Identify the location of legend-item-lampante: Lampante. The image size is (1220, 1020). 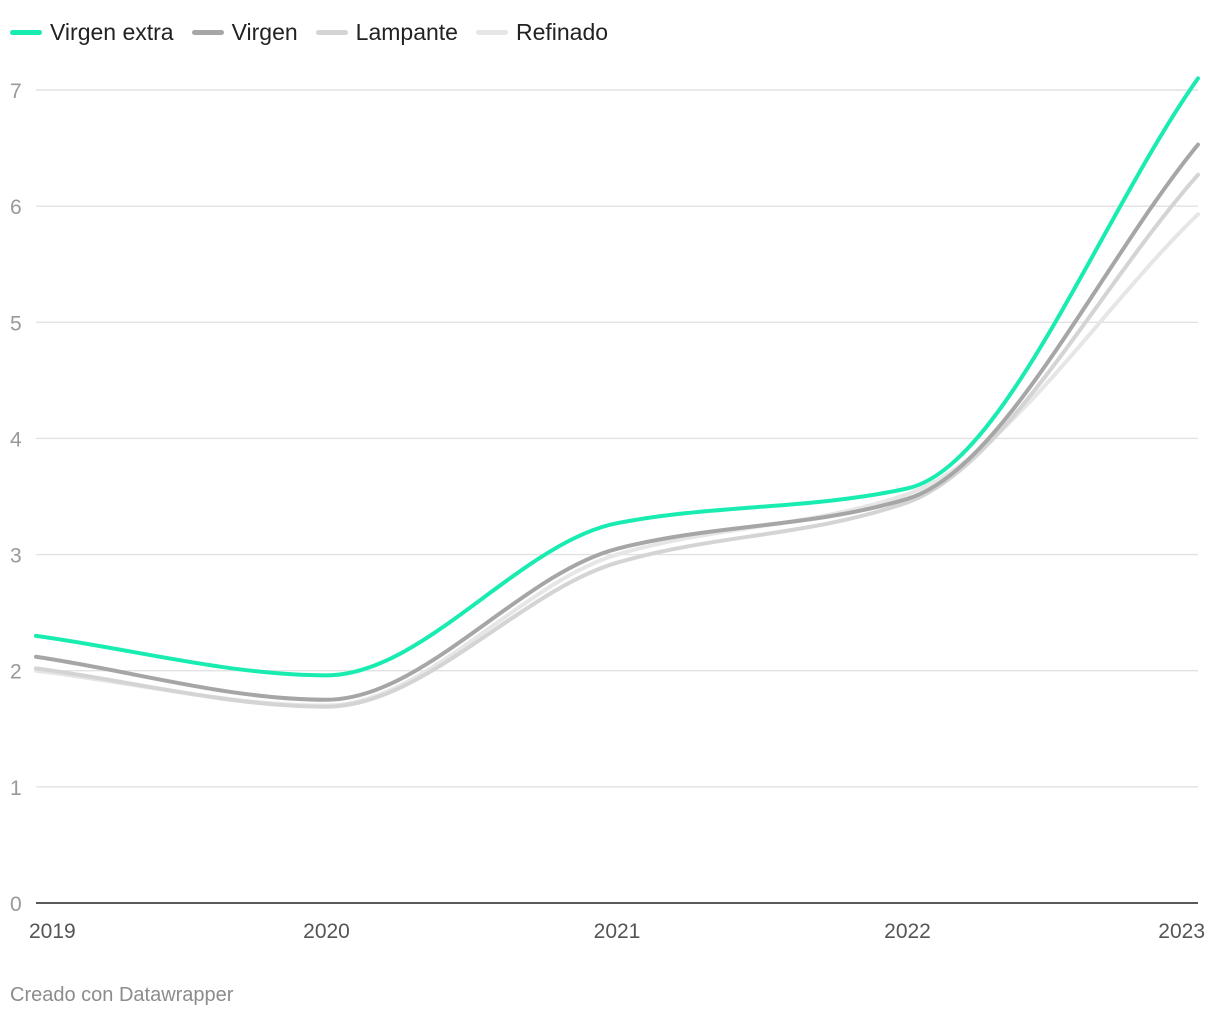
(386, 32).